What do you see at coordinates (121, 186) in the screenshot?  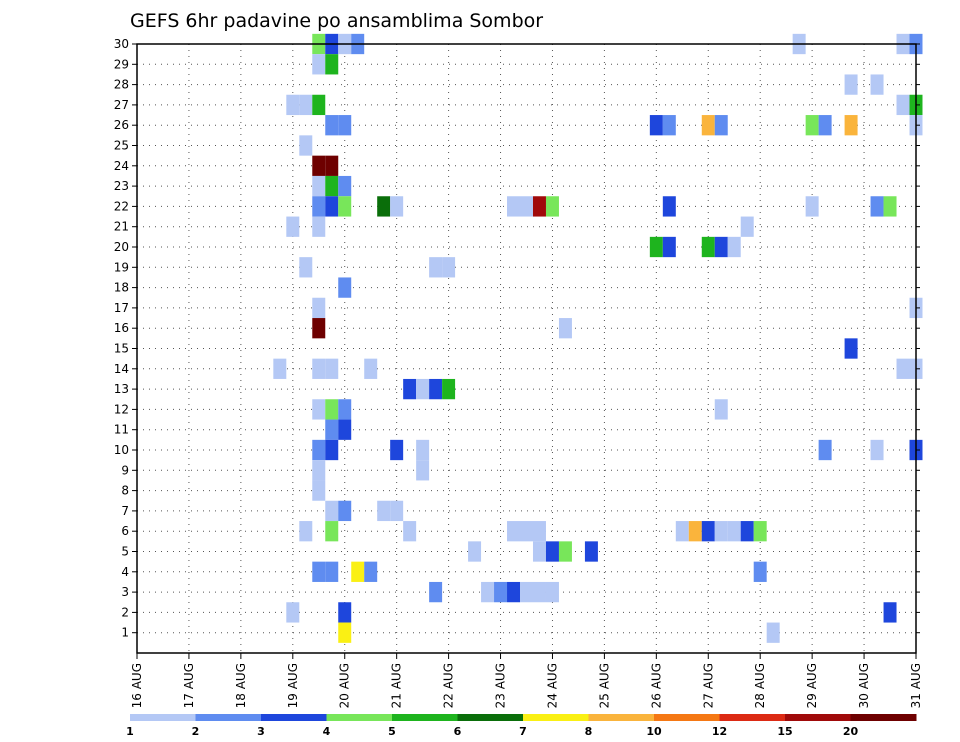 I see `y-tick-label: 23` at bounding box center [121, 186].